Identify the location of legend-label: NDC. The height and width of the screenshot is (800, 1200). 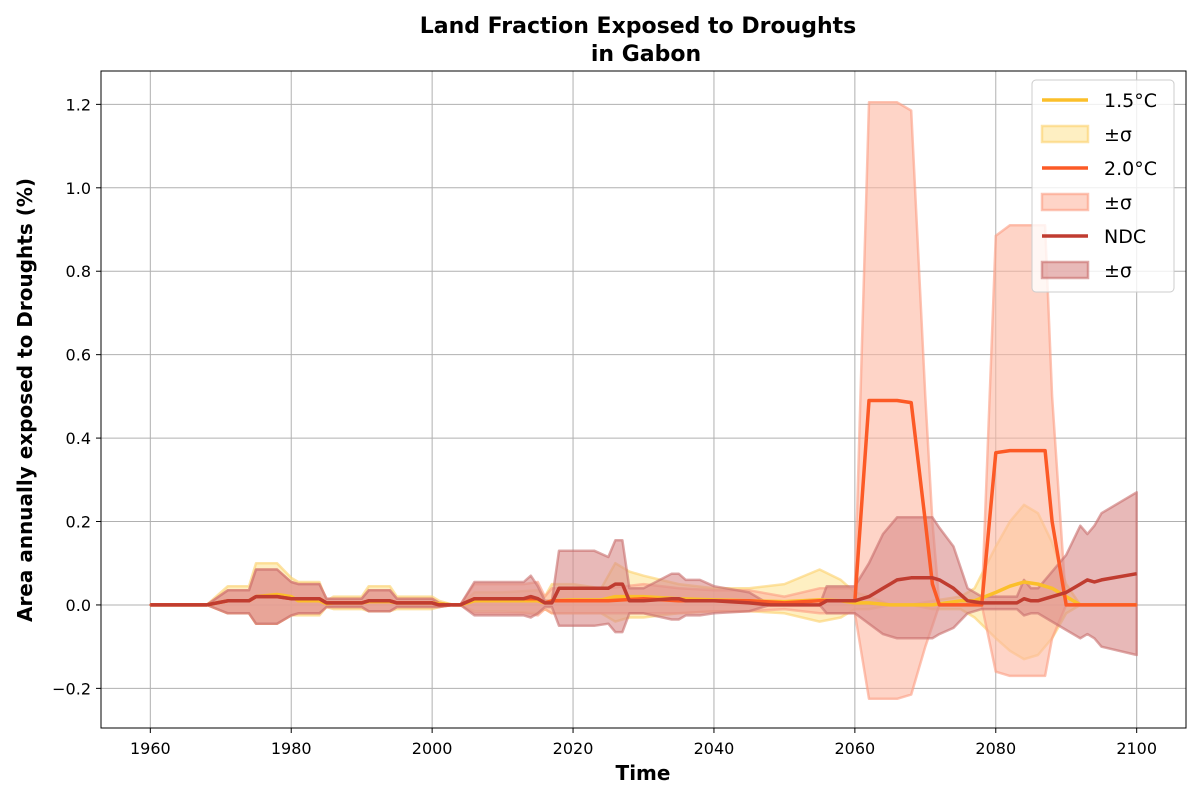
(1125, 237).